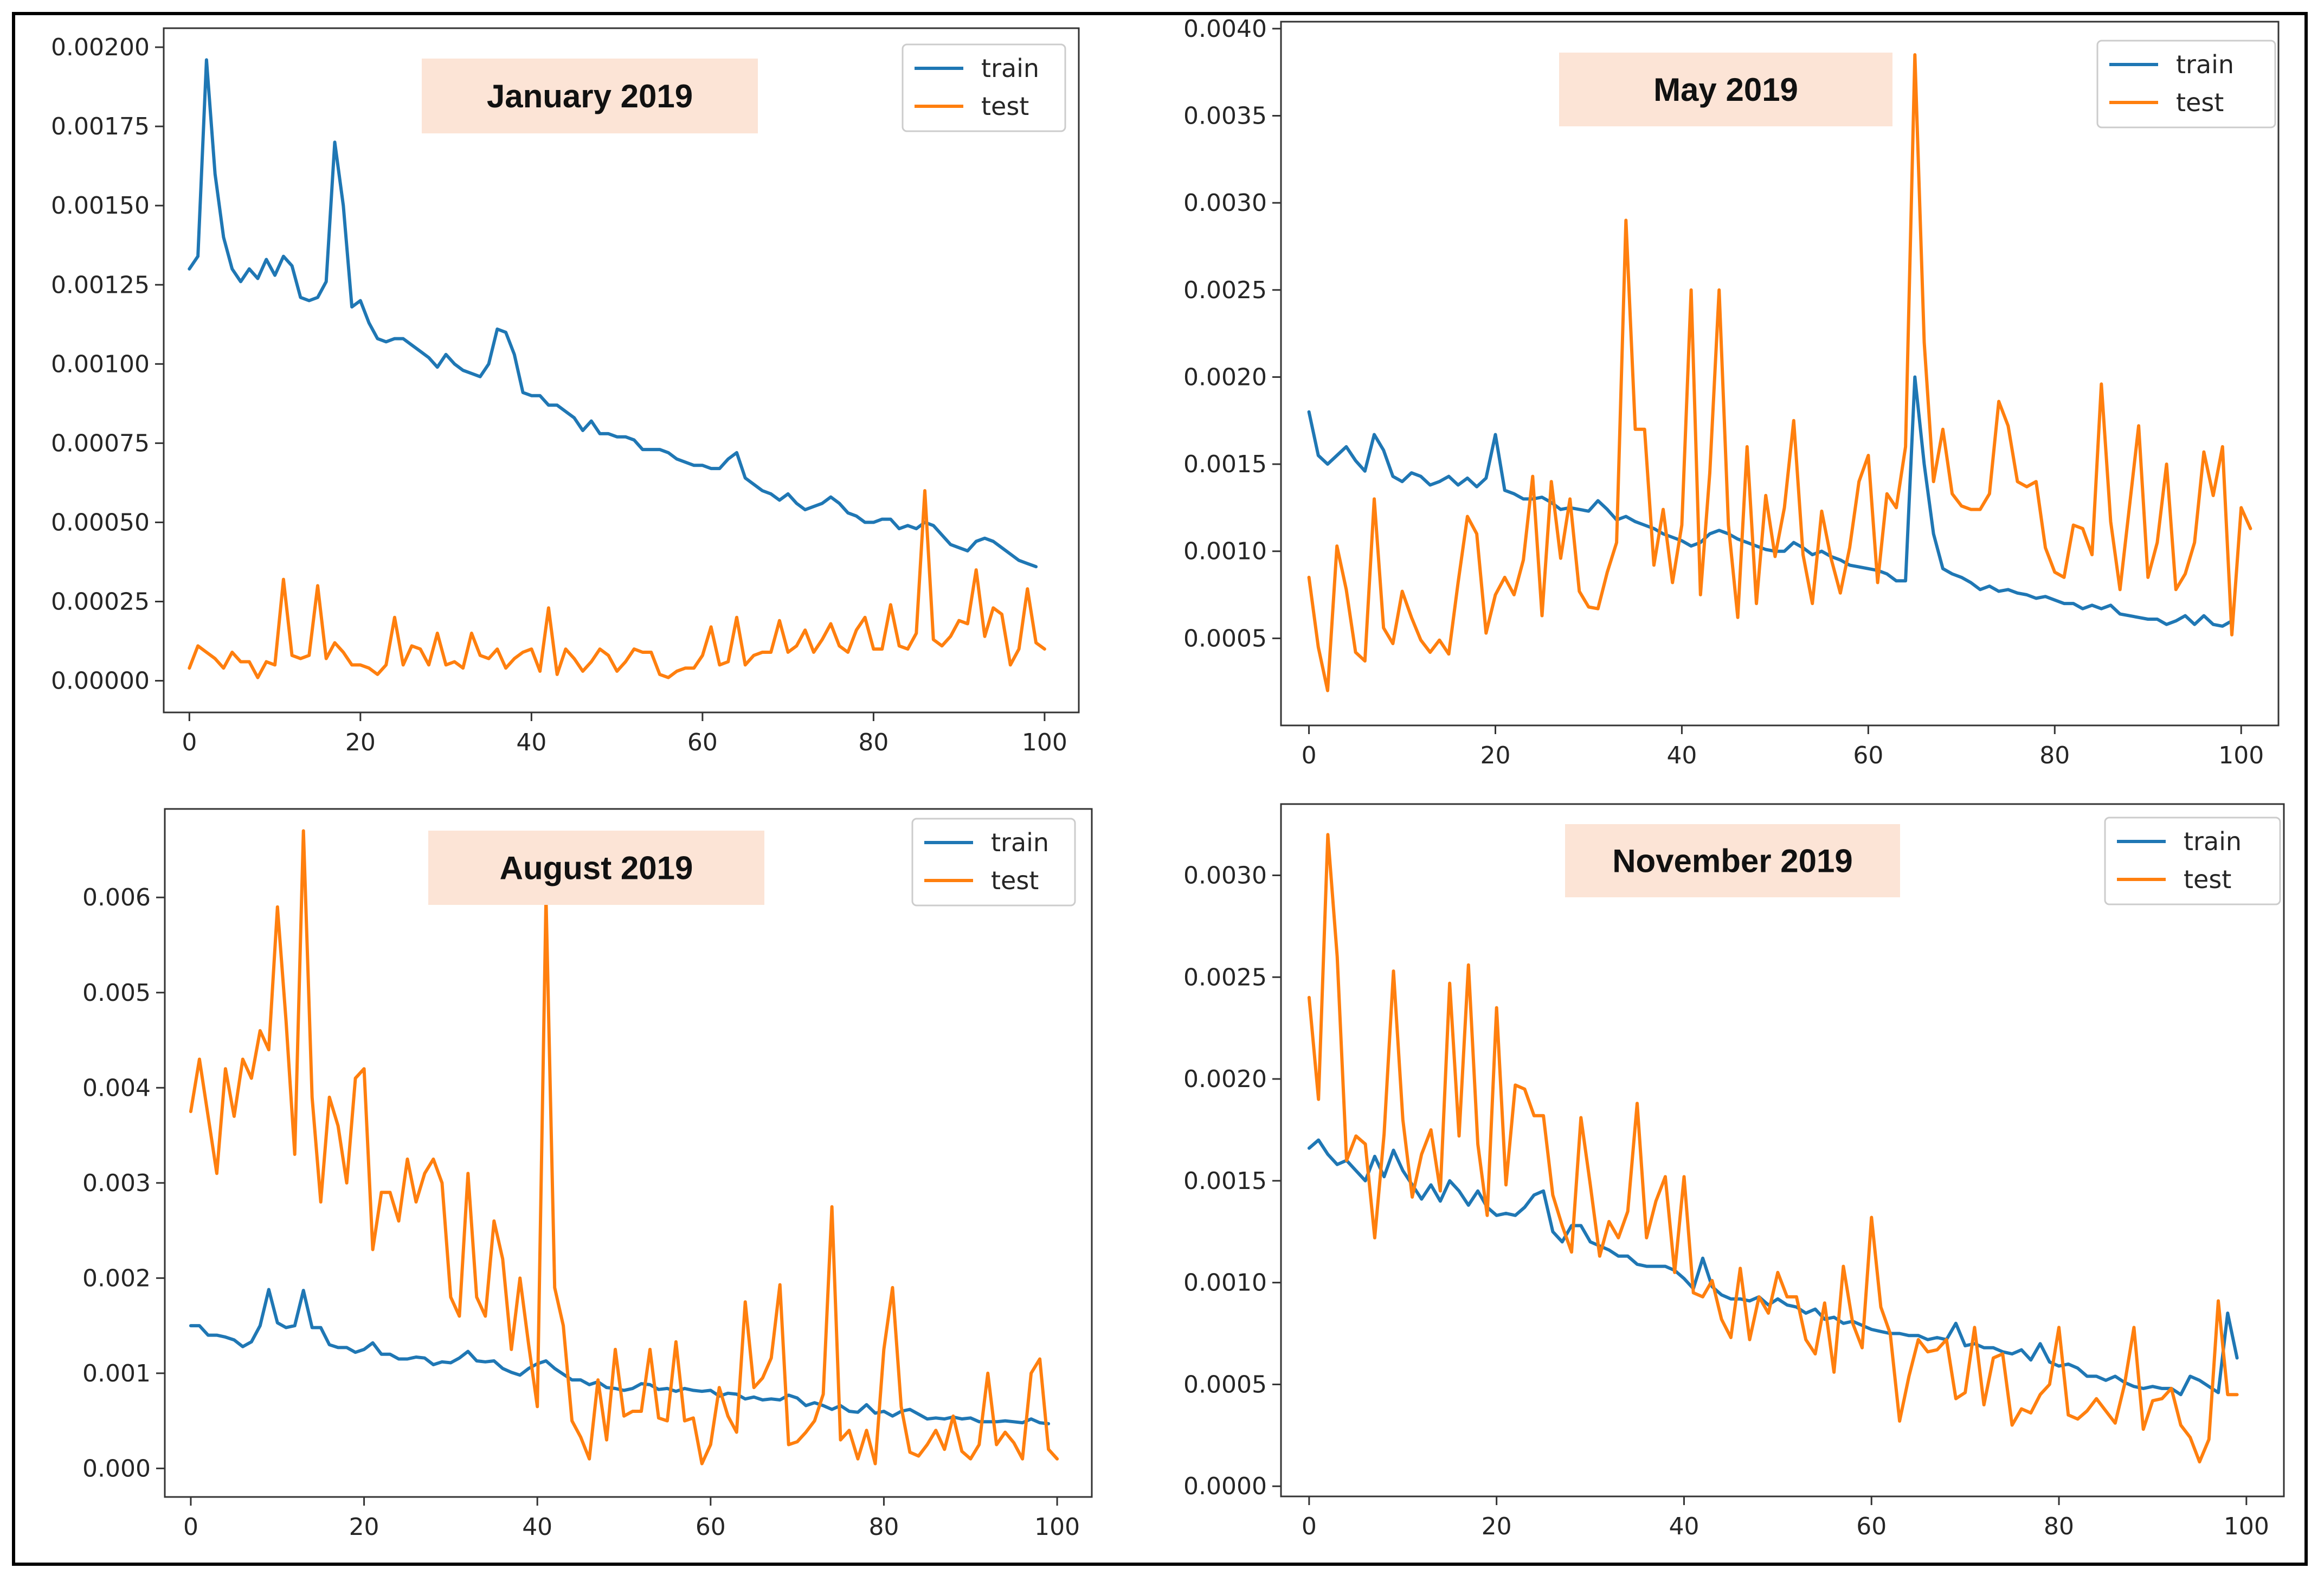 Image resolution: width=2324 pixels, height=1581 pixels. I want to click on chart-title-box: January 2019, so click(590, 96).